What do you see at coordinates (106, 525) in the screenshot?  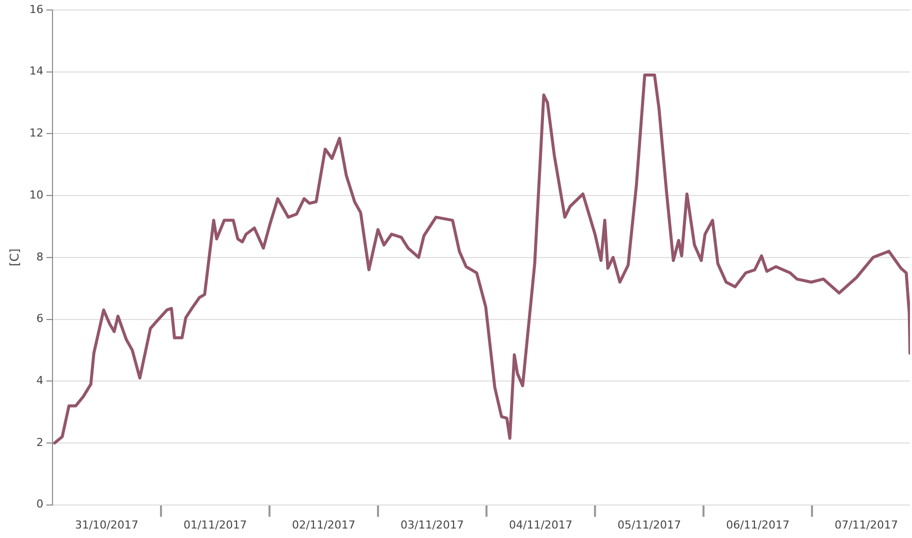 I see `x-tick-label: 31/10/2017` at bounding box center [106, 525].